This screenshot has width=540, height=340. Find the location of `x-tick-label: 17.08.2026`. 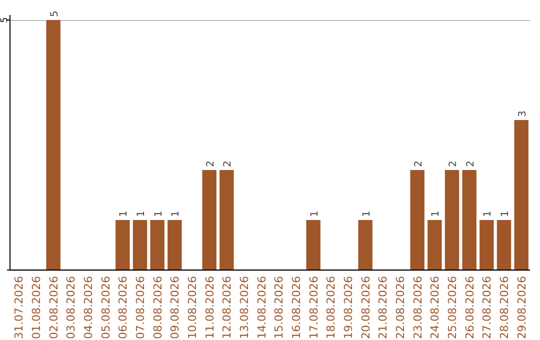

x-tick-label: 17.08.2026 is located at coordinates (313, 307).